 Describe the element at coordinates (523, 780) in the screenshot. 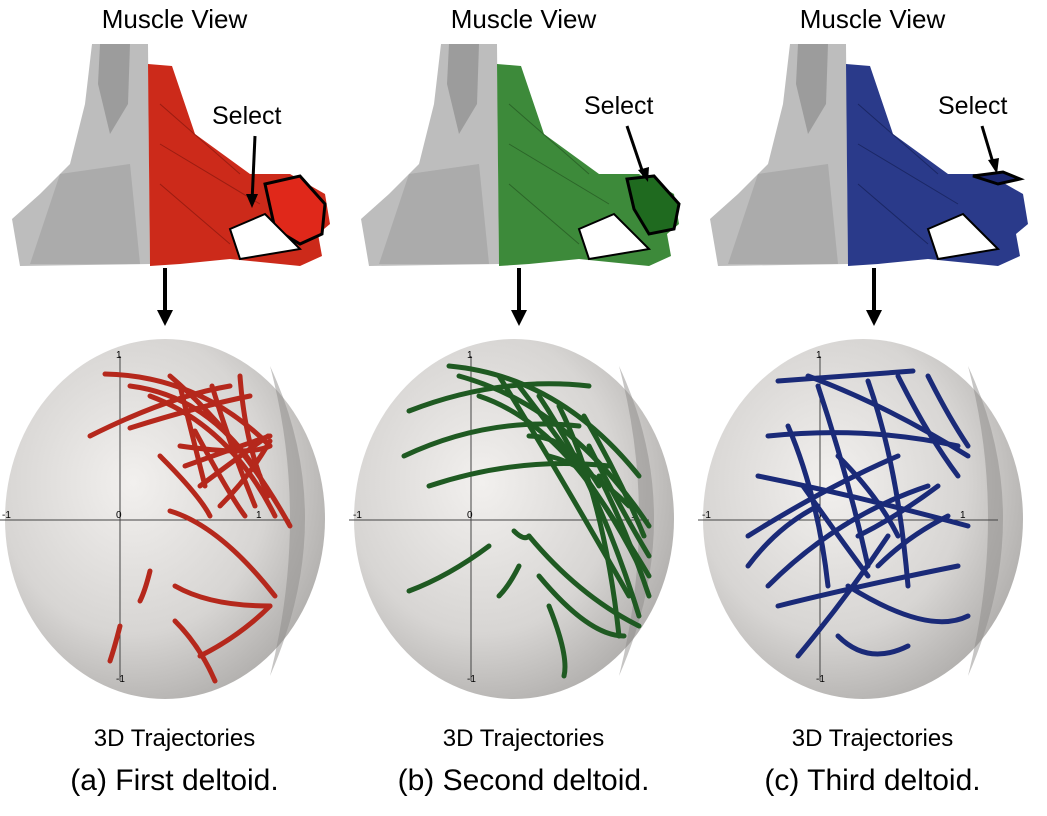

I see `panel-caption: (b) Second deltoid.` at that location.